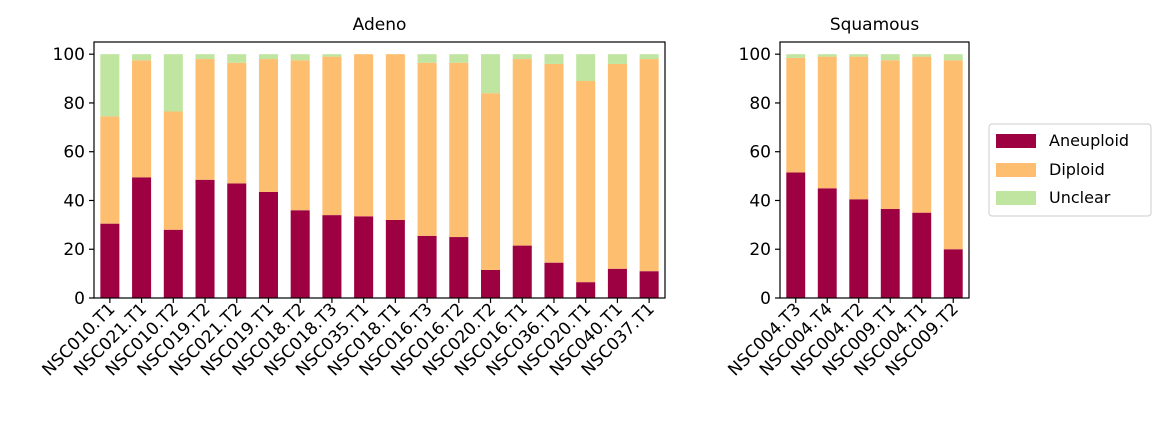 The image size is (1164, 424). What do you see at coordinates (491, 74) in the screenshot?
I see `bar-unclear-nsc020-t2` at bounding box center [491, 74].